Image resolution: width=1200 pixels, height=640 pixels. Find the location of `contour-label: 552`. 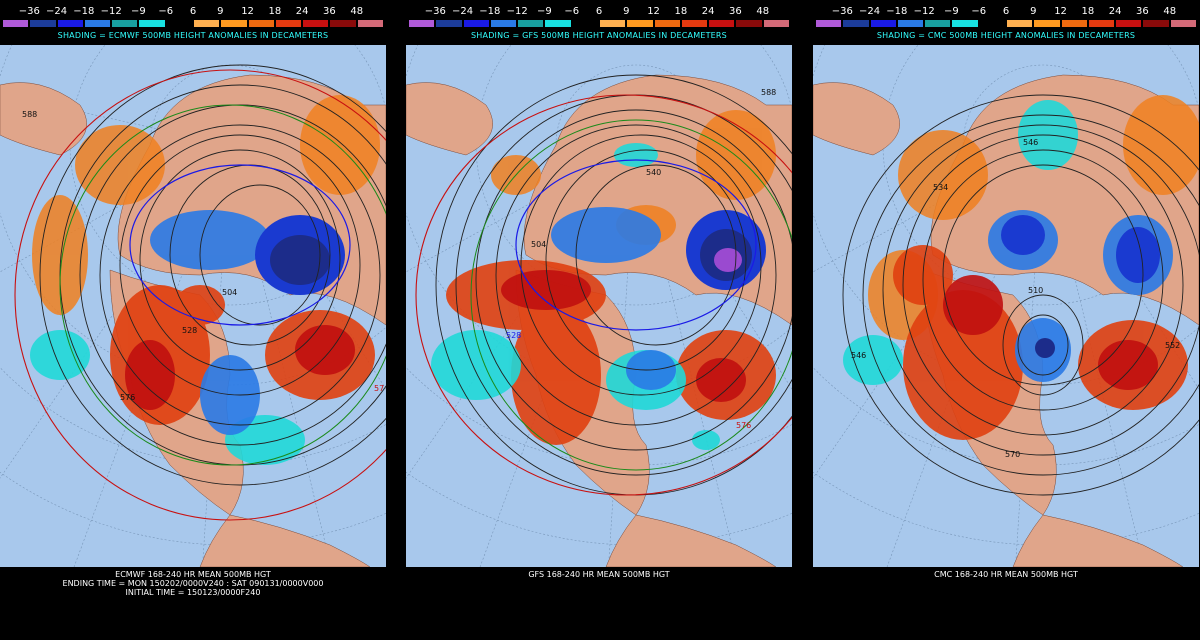

contour-label: 552 is located at coordinates (1172, 345).